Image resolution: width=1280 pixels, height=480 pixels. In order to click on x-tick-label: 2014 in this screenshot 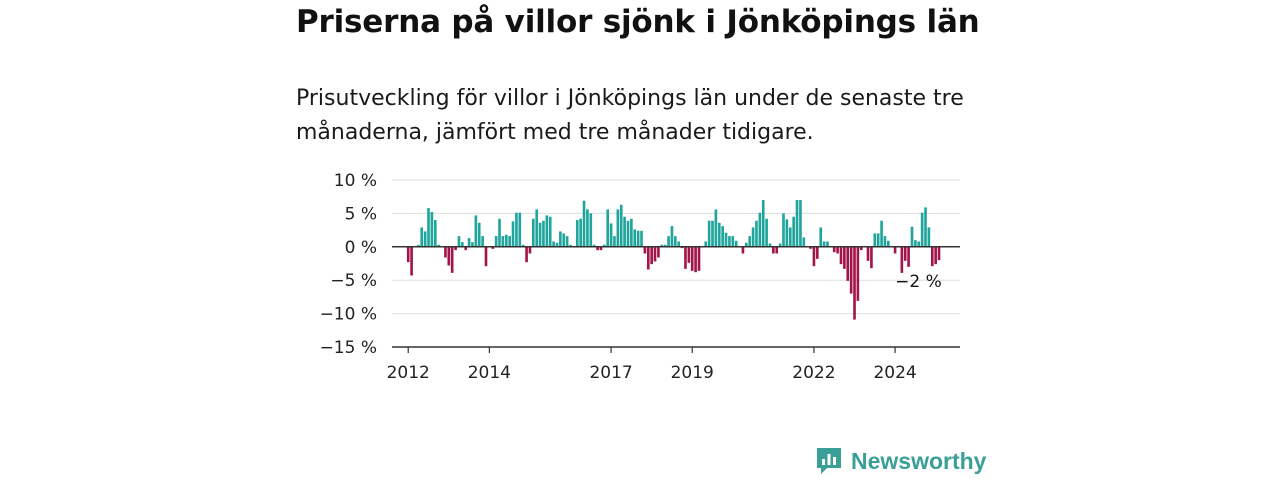, I will do `click(489, 373)`.